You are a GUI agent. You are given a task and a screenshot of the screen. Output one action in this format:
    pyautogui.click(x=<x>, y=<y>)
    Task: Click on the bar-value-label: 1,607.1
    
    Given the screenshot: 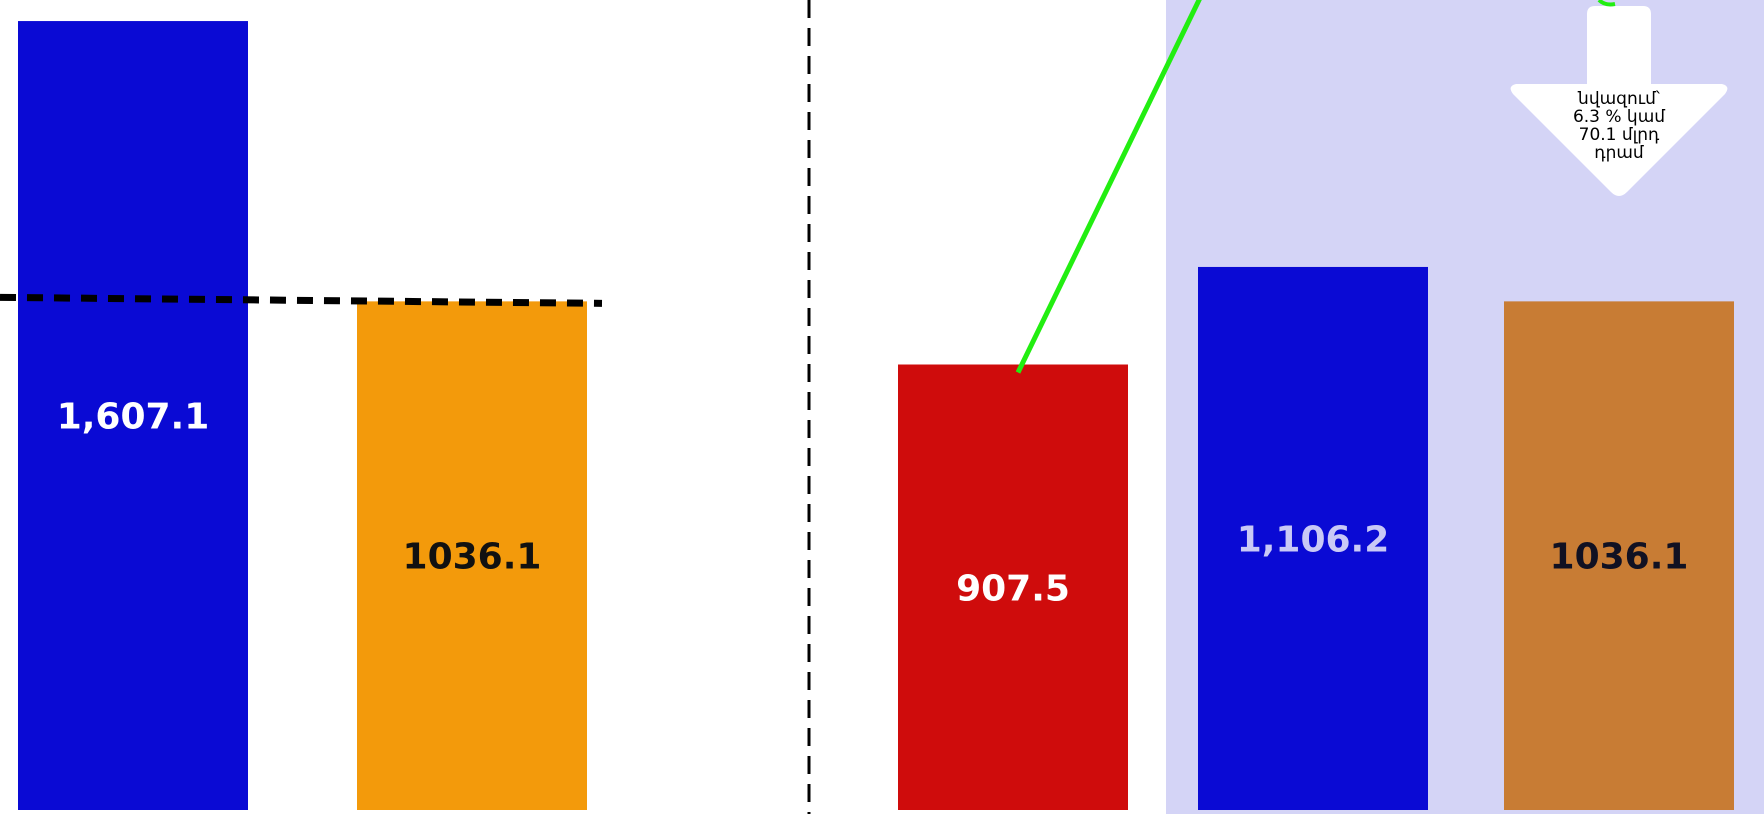 What is the action you would take?
    pyautogui.click(x=133, y=417)
    